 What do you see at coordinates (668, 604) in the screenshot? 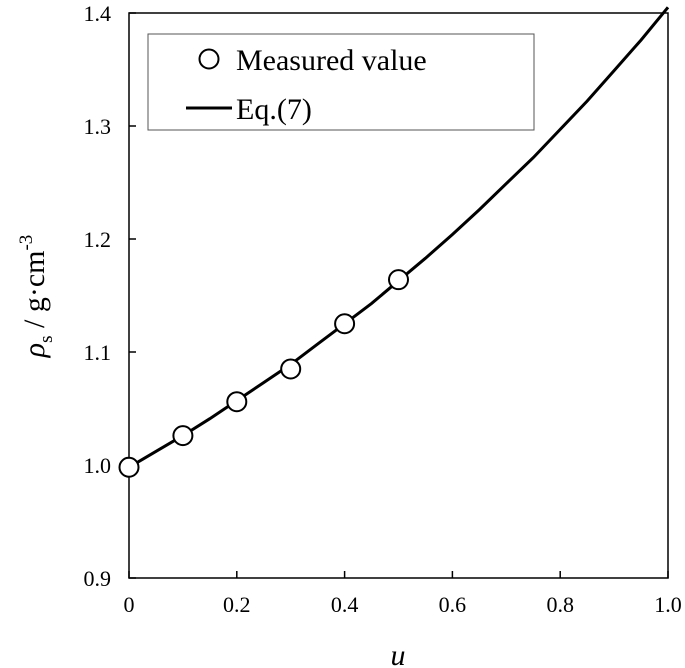
I see `x-tick-label: 1.0` at bounding box center [668, 604].